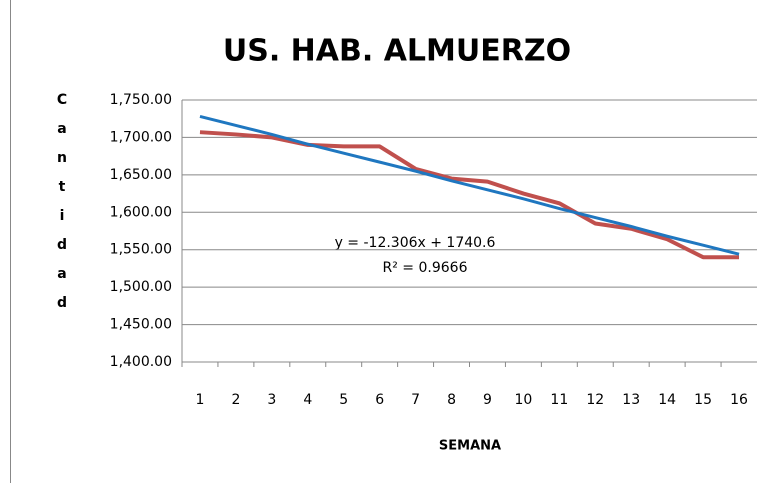  I want to click on chart-title: US. HAB. ALMUERZO, so click(397, 51).